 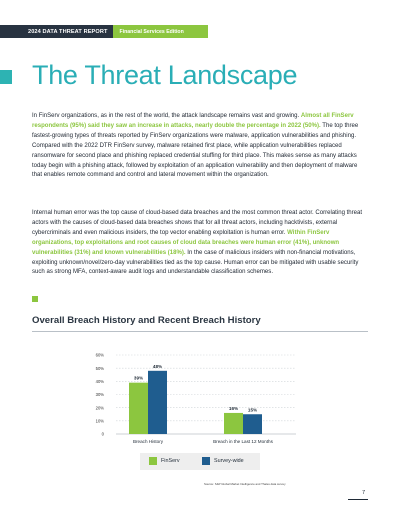 I want to click on x-category-label: Breach History, so click(x=148, y=441).